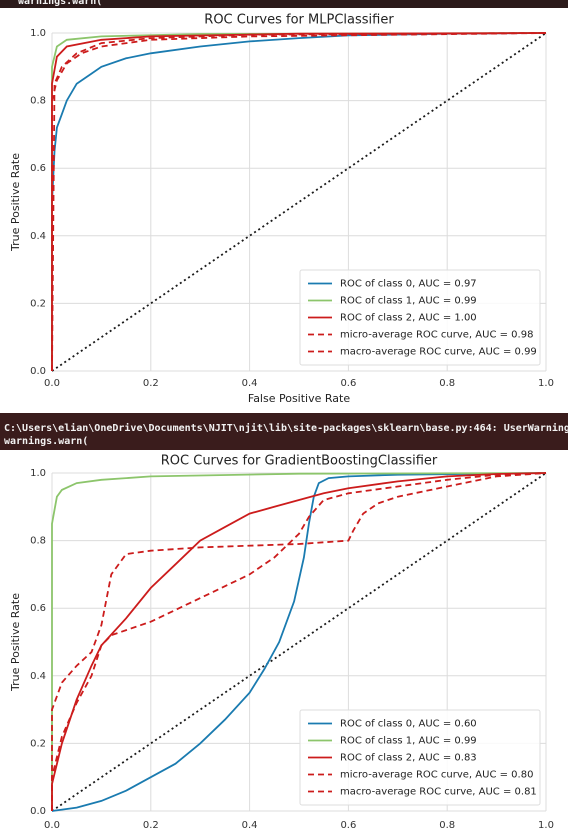 Image resolution: width=568 pixels, height=838 pixels. Describe the element at coordinates (436, 335) in the screenshot. I see `legend-label: micro-average ROC curve, AUC = 0.98` at that location.